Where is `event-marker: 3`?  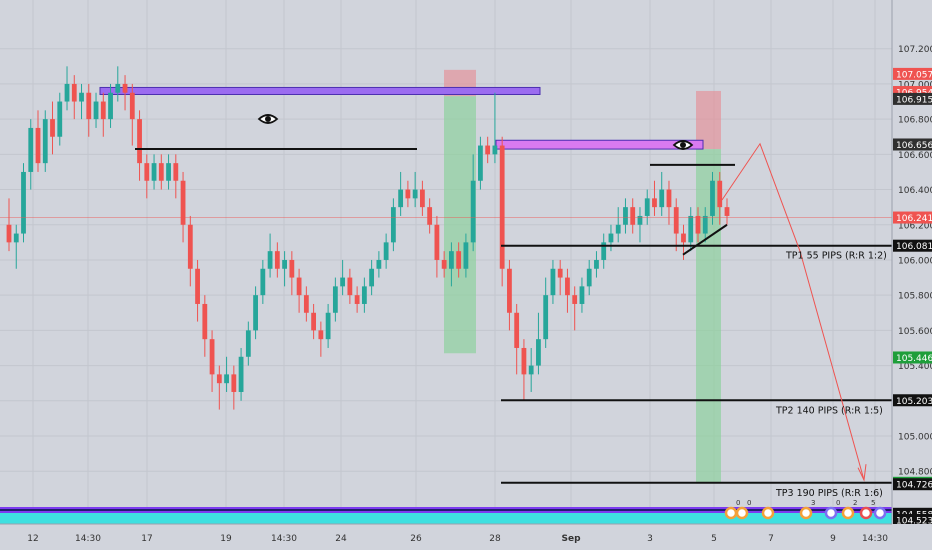
event-marker: 3 is located at coordinates (807, 509).